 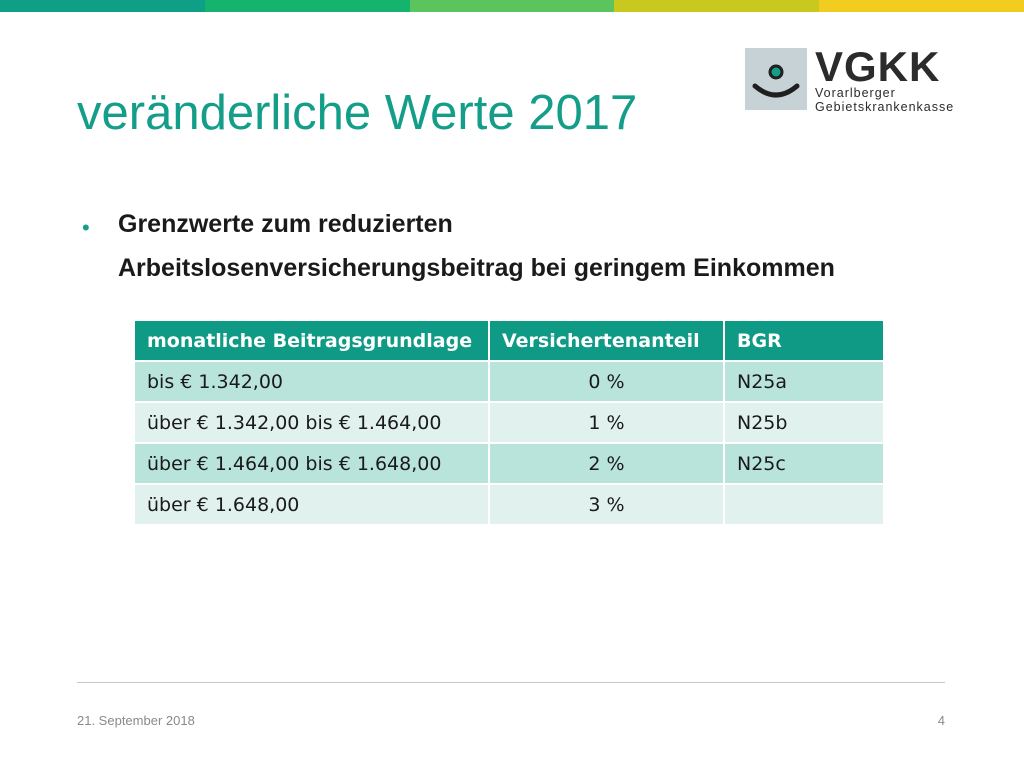 I want to click on header-cell: BGR, so click(x=804, y=340).